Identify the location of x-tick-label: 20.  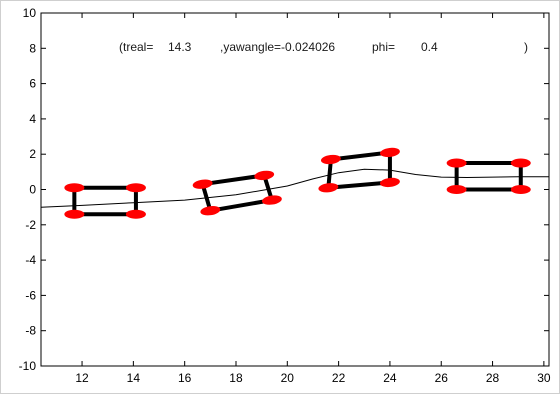
(288, 378).